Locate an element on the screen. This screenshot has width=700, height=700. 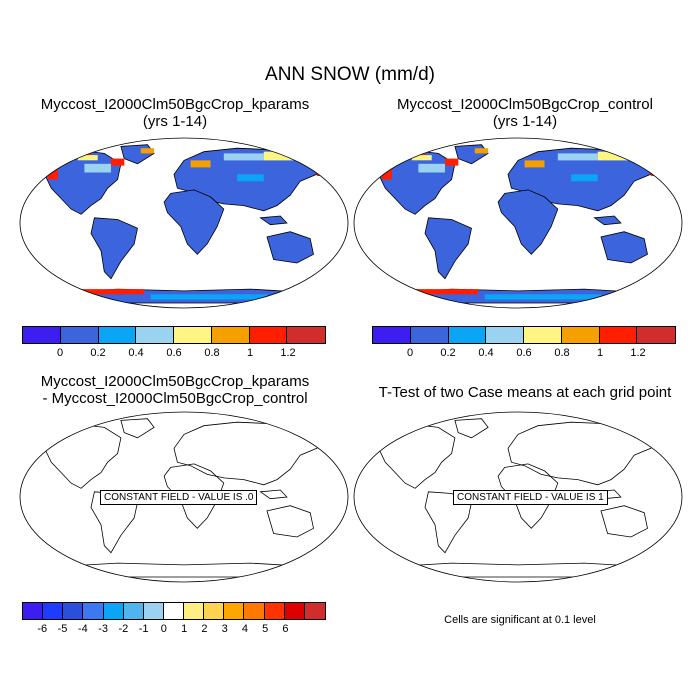
colorbar-kparams is located at coordinates (174, 335).